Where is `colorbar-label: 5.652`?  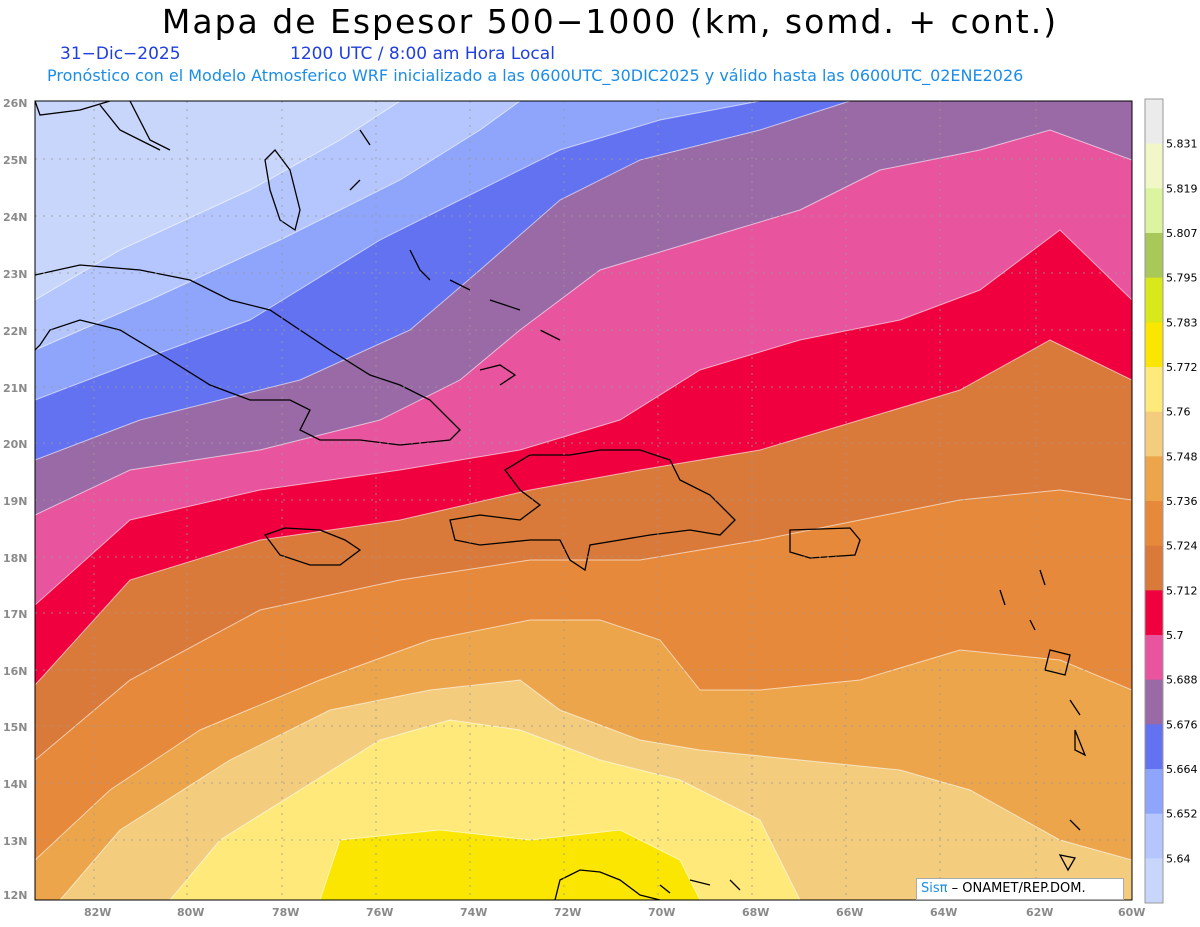 colorbar-label: 5.652 is located at coordinates (1182, 814).